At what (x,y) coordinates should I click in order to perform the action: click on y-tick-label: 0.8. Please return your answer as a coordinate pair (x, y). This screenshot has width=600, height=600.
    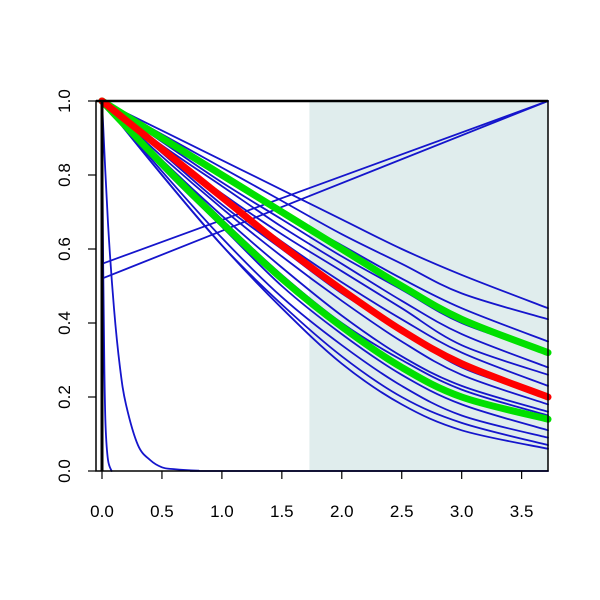
    Looking at the image, I should click on (64, 175).